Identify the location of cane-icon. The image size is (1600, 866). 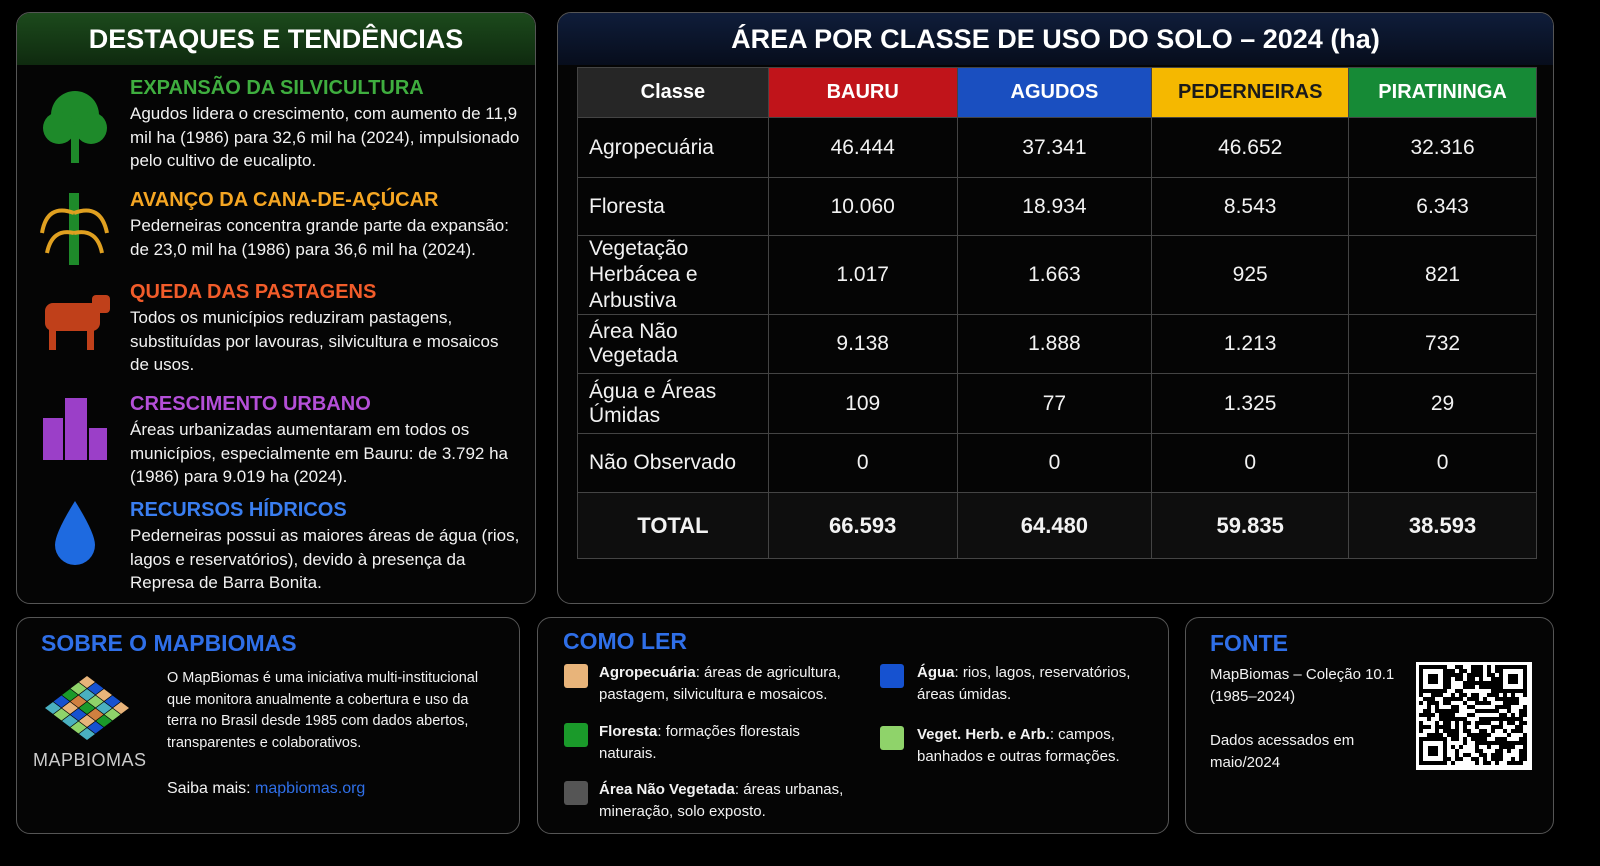
(74, 229).